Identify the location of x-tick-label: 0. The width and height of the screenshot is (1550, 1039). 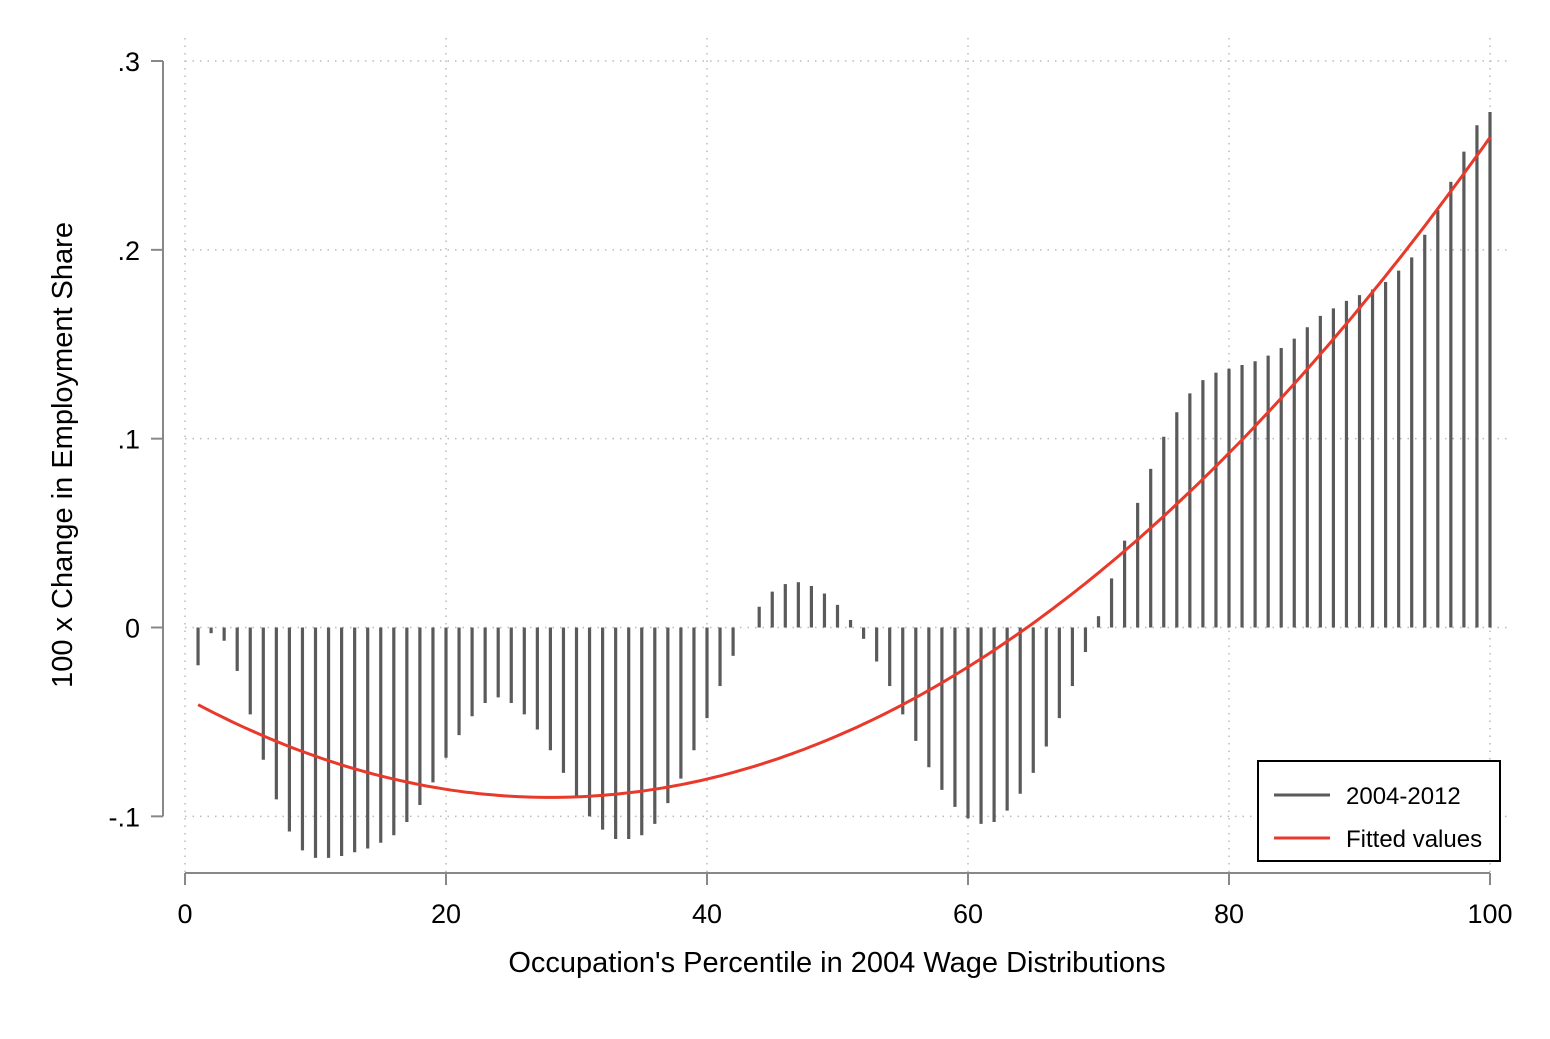
(184, 914).